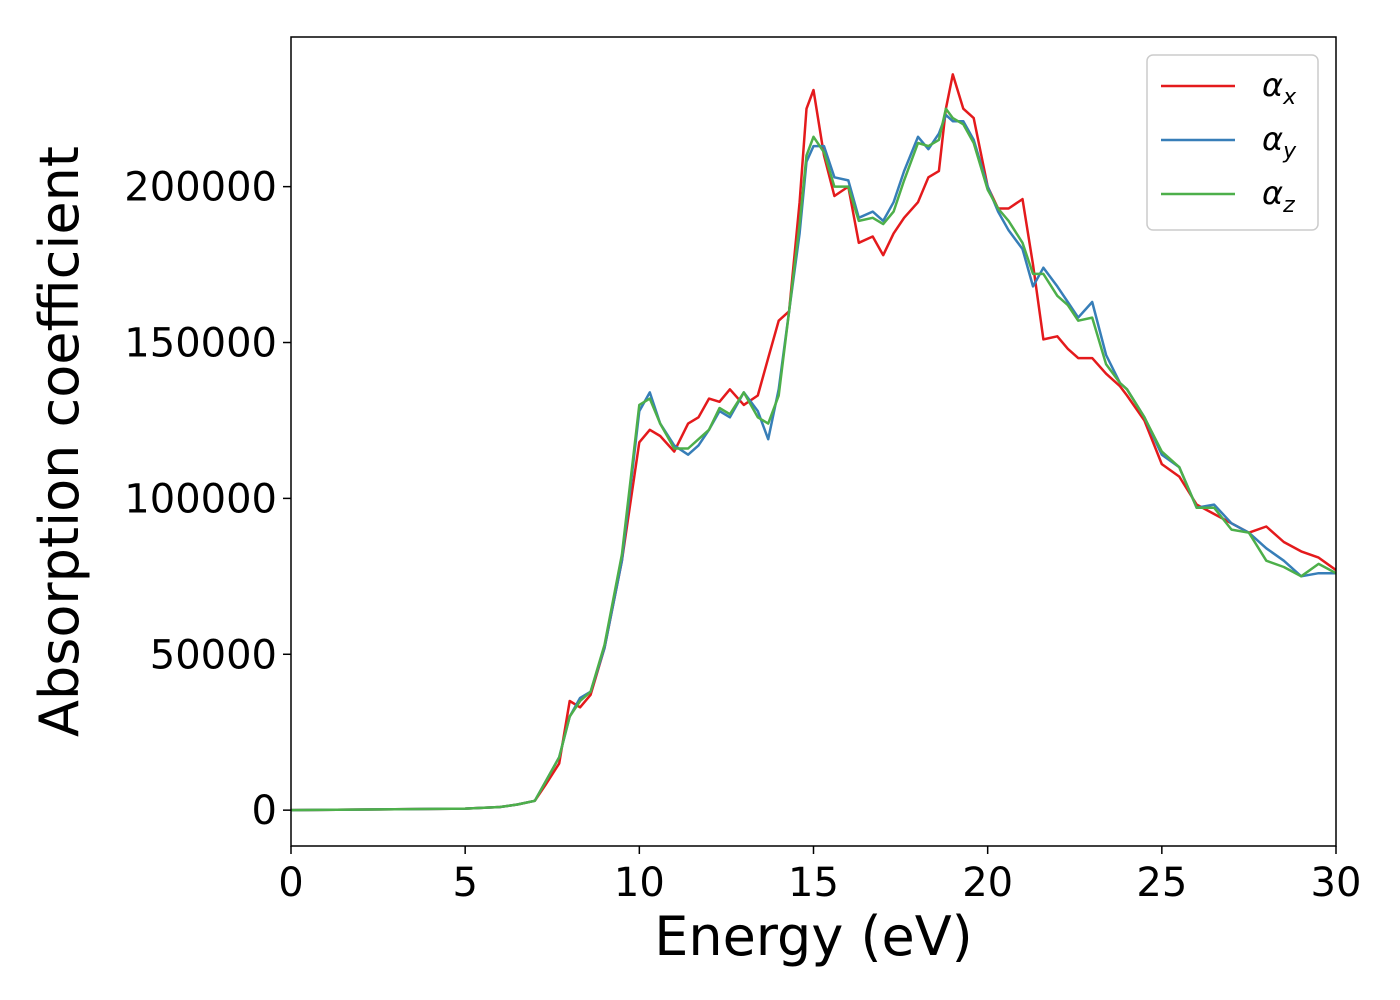 The width and height of the screenshot is (1400, 1000). Describe the element at coordinates (639, 883) in the screenshot. I see `x-tick-label: 10` at that location.